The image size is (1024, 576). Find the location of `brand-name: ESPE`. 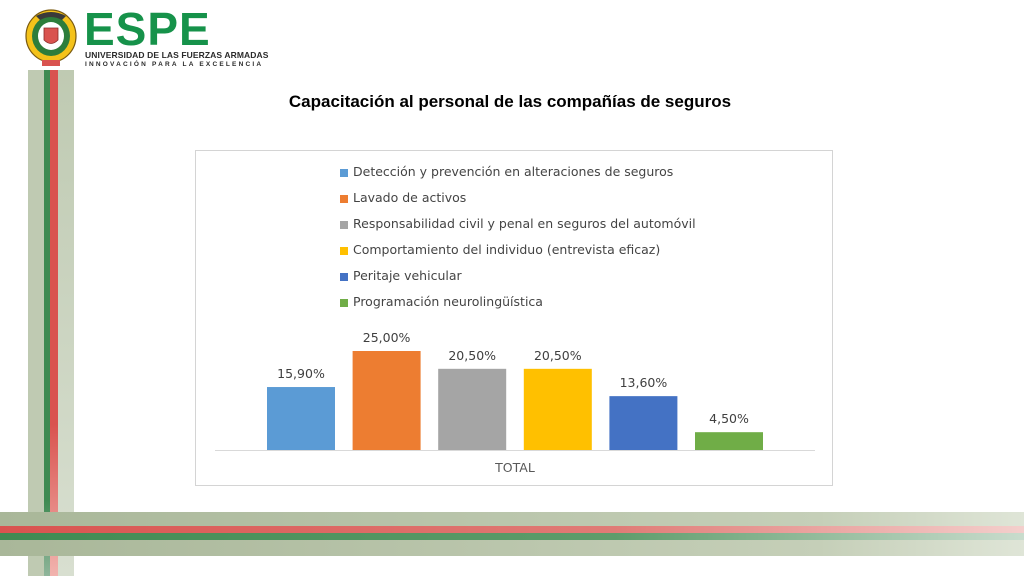

brand-name: ESPE is located at coordinates (147, 29).